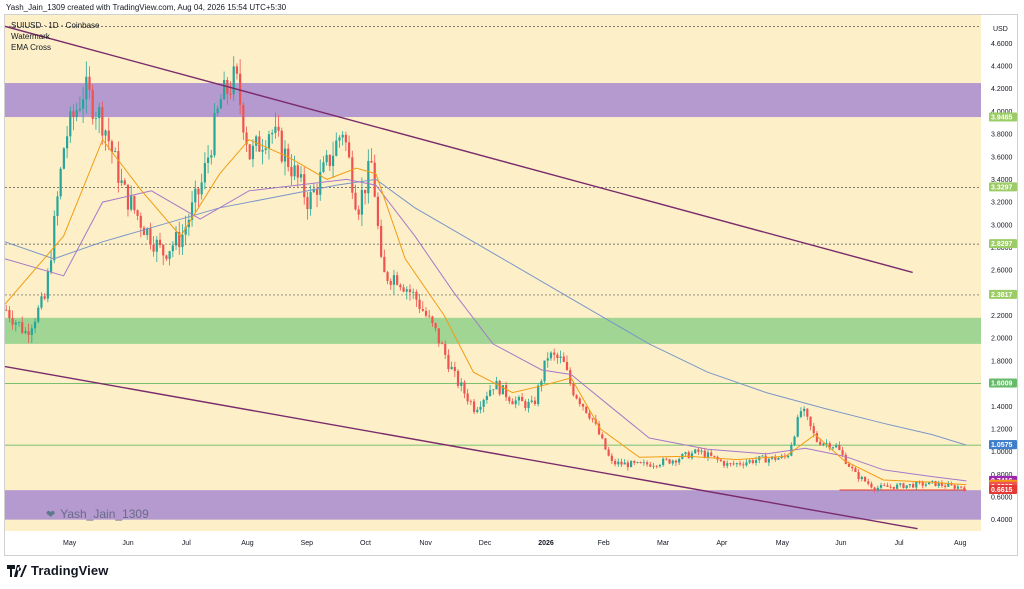 The width and height of the screenshot is (1024, 589). I want to click on y-tick-label: 0.4000, so click(1002, 520).